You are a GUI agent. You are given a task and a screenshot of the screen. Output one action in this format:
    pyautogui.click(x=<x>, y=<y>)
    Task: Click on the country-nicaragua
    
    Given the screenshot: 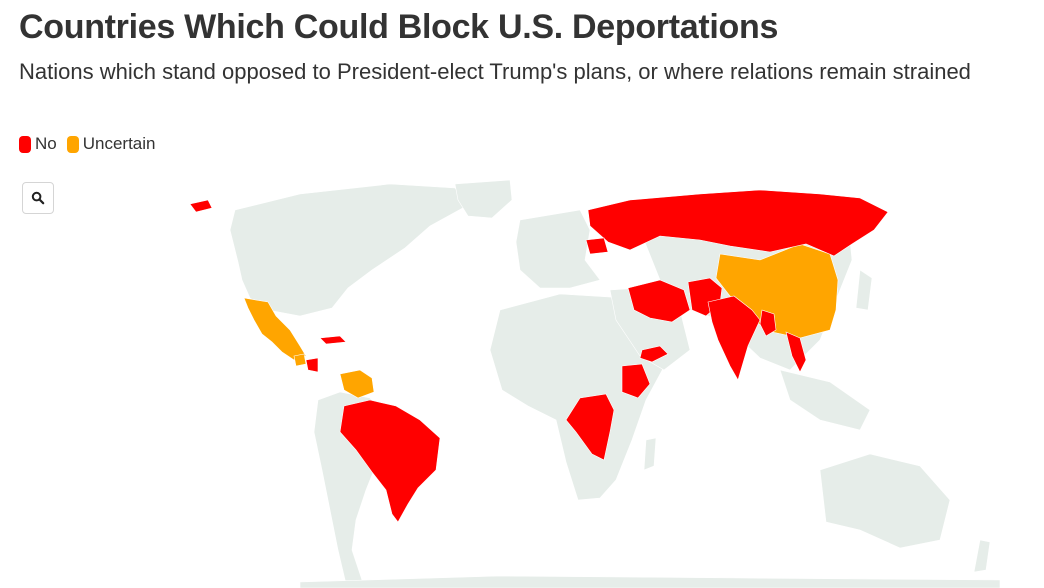 What is the action you would take?
    pyautogui.click(x=312, y=365)
    